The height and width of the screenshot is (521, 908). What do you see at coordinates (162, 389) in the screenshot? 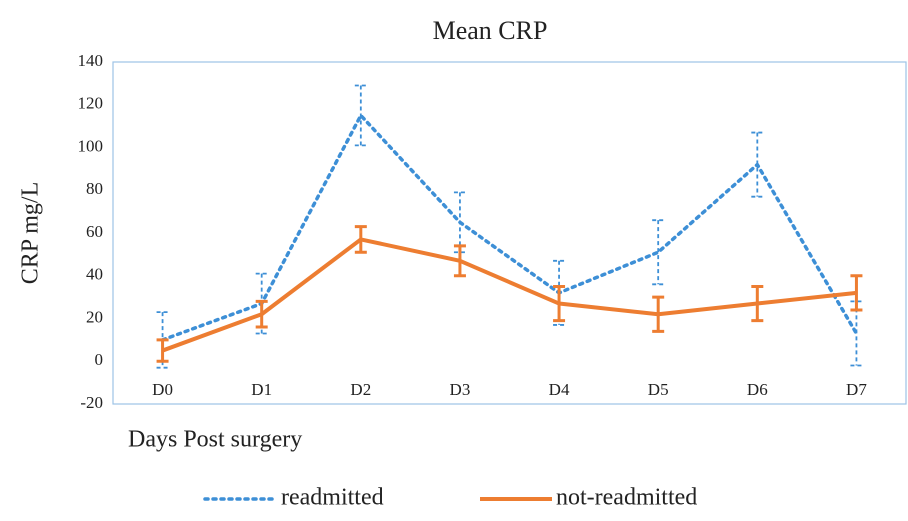
I see `x-tick-label: D0` at bounding box center [162, 389].